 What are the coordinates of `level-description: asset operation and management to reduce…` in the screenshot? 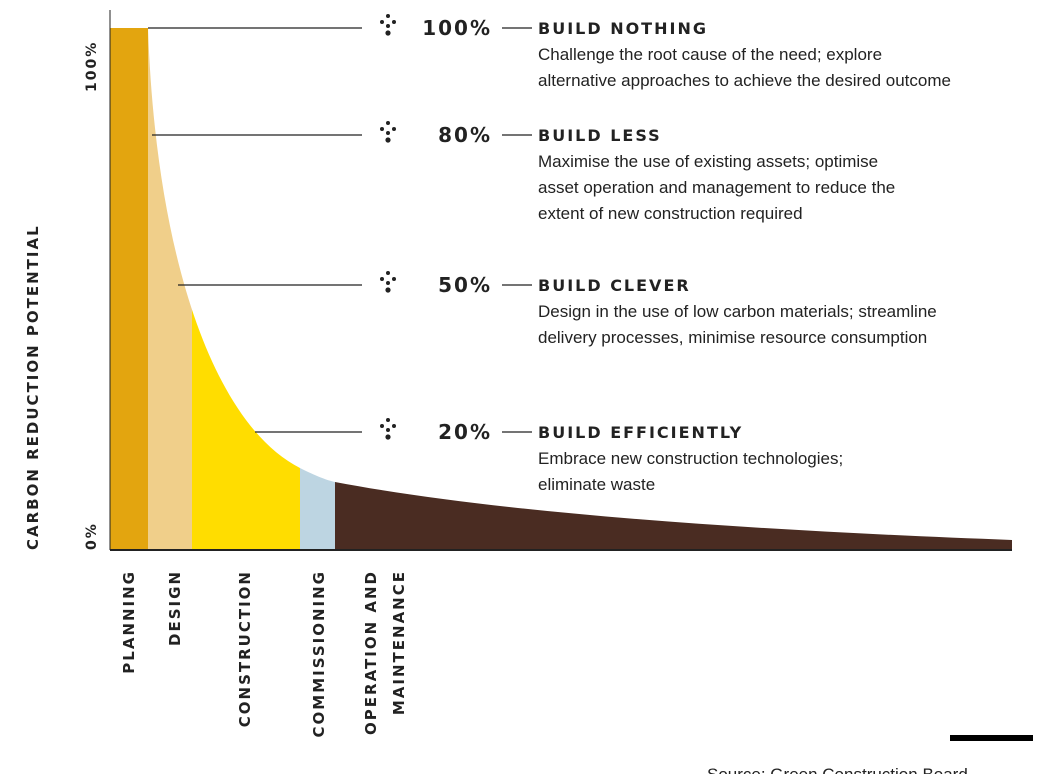 It's located at (716, 187).